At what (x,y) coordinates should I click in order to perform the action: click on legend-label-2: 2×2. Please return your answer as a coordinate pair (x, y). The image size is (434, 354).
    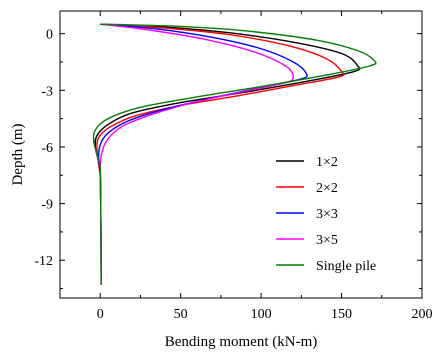
    Looking at the image, I should click on (327, 188).